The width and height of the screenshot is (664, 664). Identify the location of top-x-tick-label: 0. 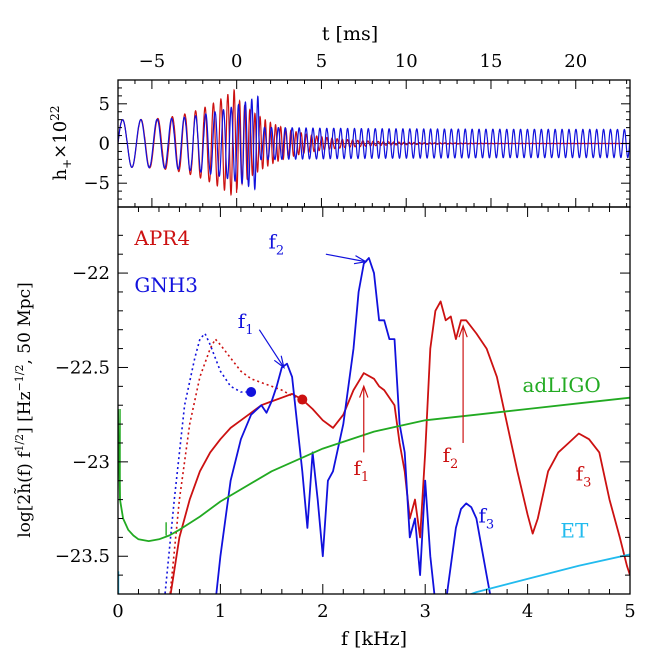
(236, 61).